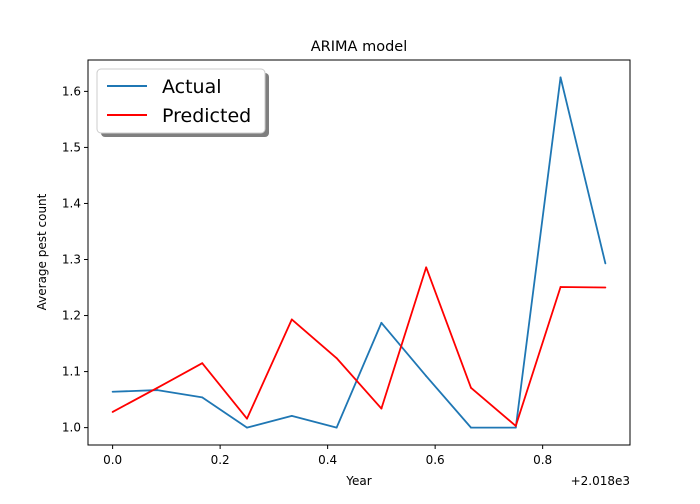 The height and width of the screenshot is (504, 700). Describe the element at coordinates (71, 91) in the screenshot. I see `y-tick-label: 1.6` at that location.